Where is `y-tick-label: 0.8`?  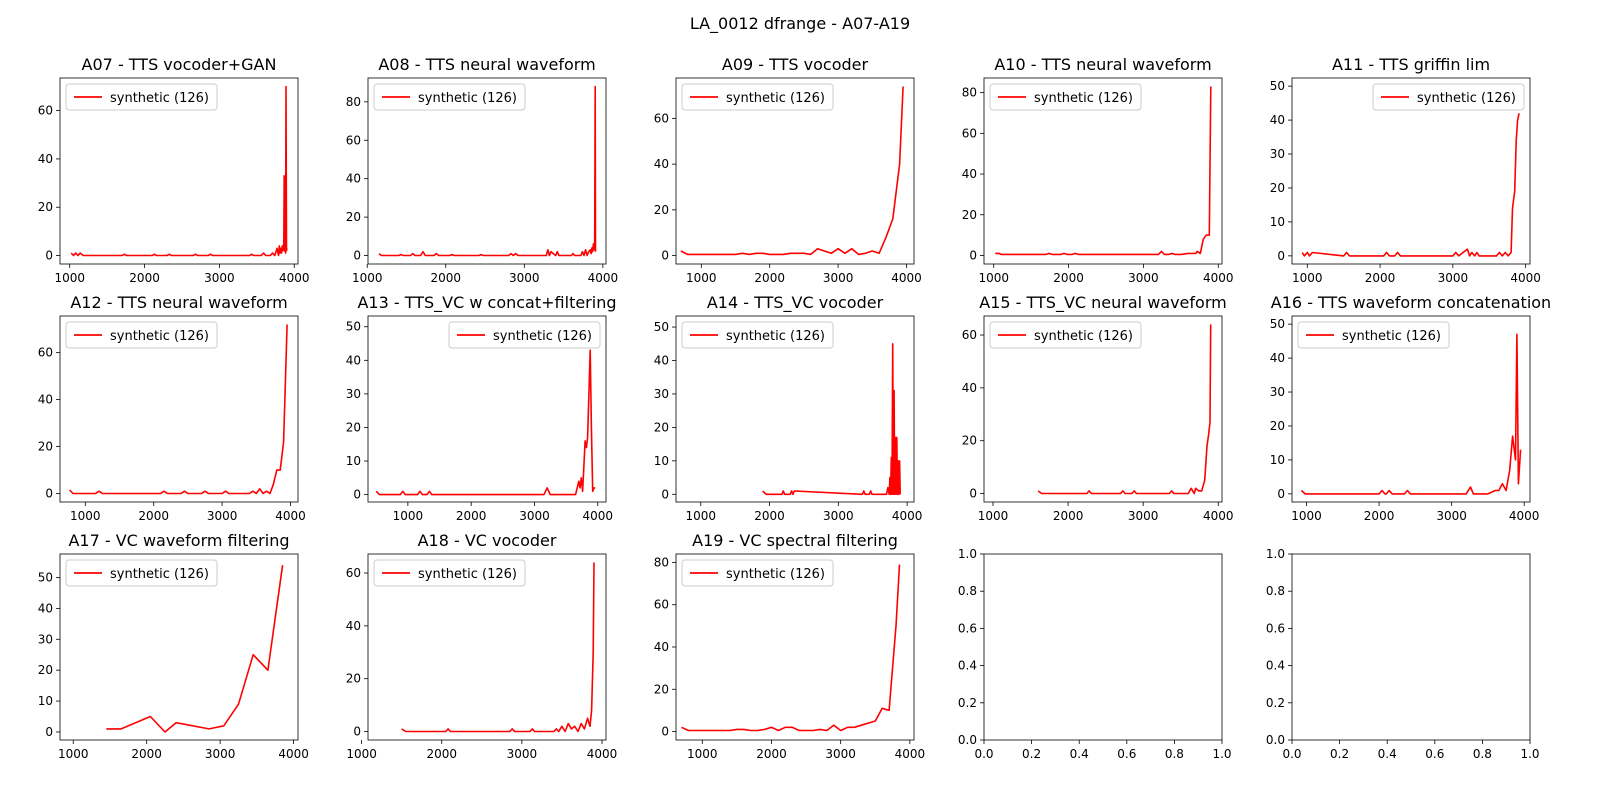
y-tick-label: 0.8 is located at coordinates (1275, 591).